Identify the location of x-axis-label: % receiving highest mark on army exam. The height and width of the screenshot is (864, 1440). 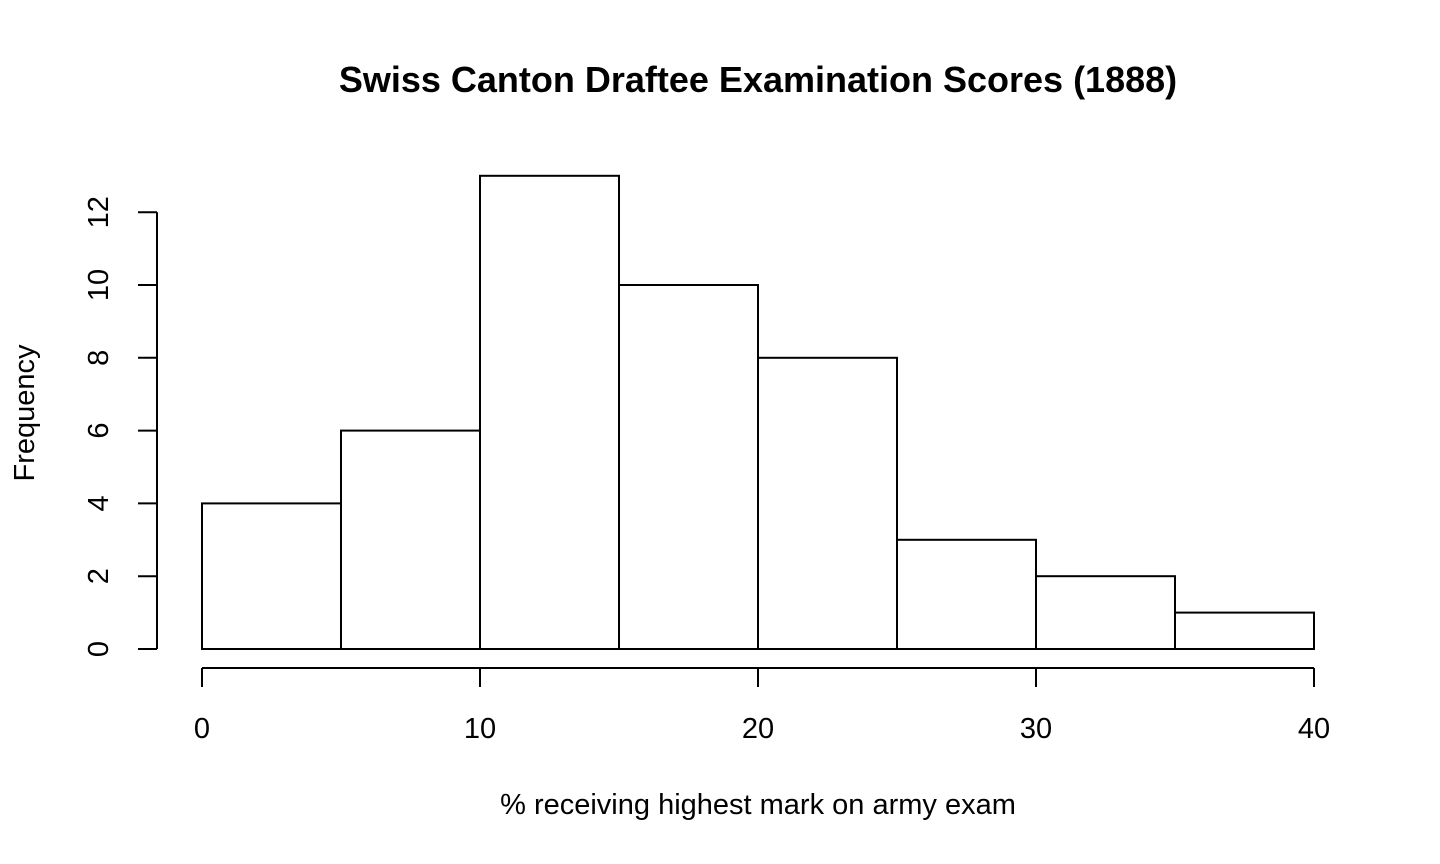
(758, 805).